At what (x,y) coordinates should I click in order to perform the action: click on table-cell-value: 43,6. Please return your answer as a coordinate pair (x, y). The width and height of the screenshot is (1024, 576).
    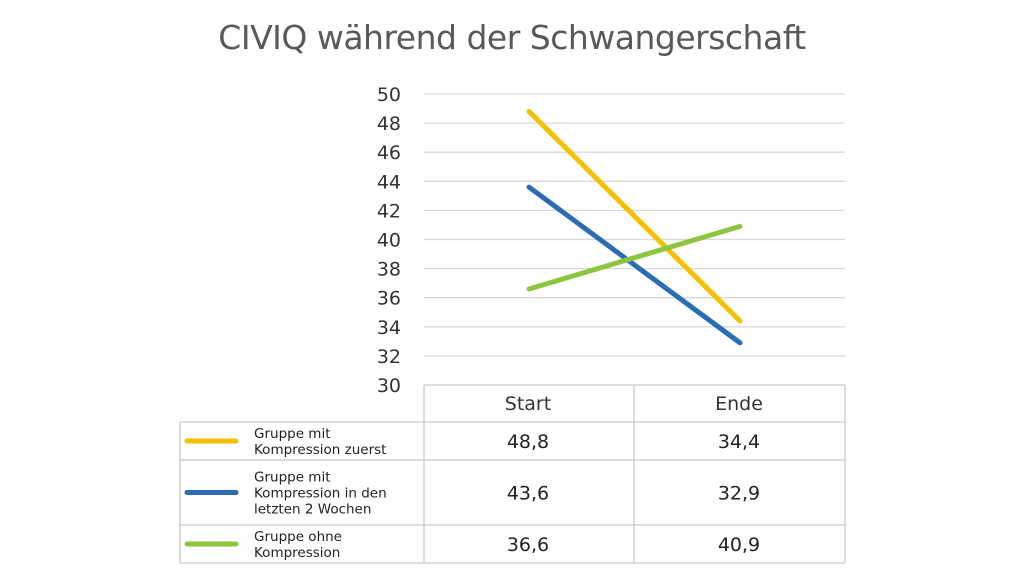
    Looking at the image, I should click on (528, 494).